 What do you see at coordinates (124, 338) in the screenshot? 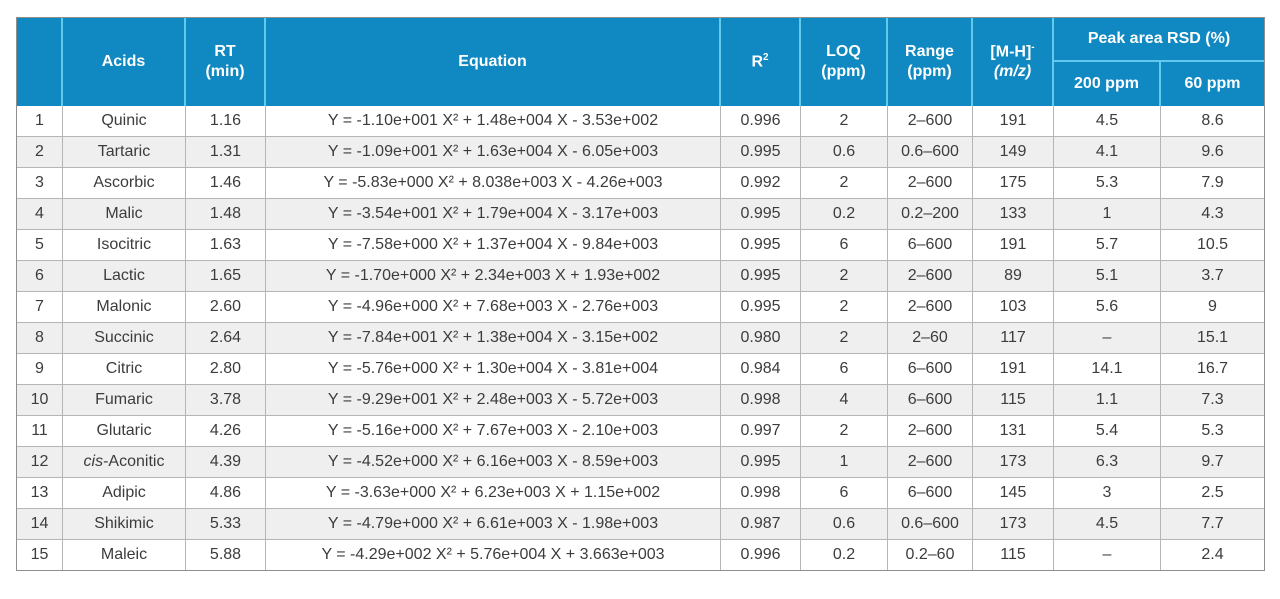
I see `cell-acid: Succinic` at bounding box center [124, 338].